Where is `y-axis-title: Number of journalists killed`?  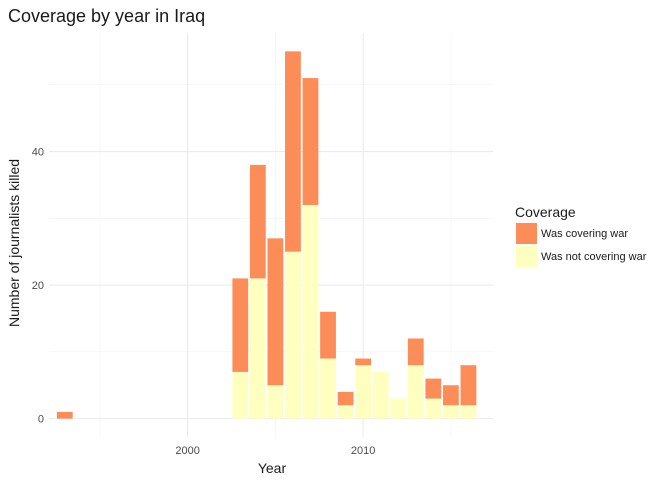 y-axis-title: Number of journalists killed is located at coordinates (14, 243).